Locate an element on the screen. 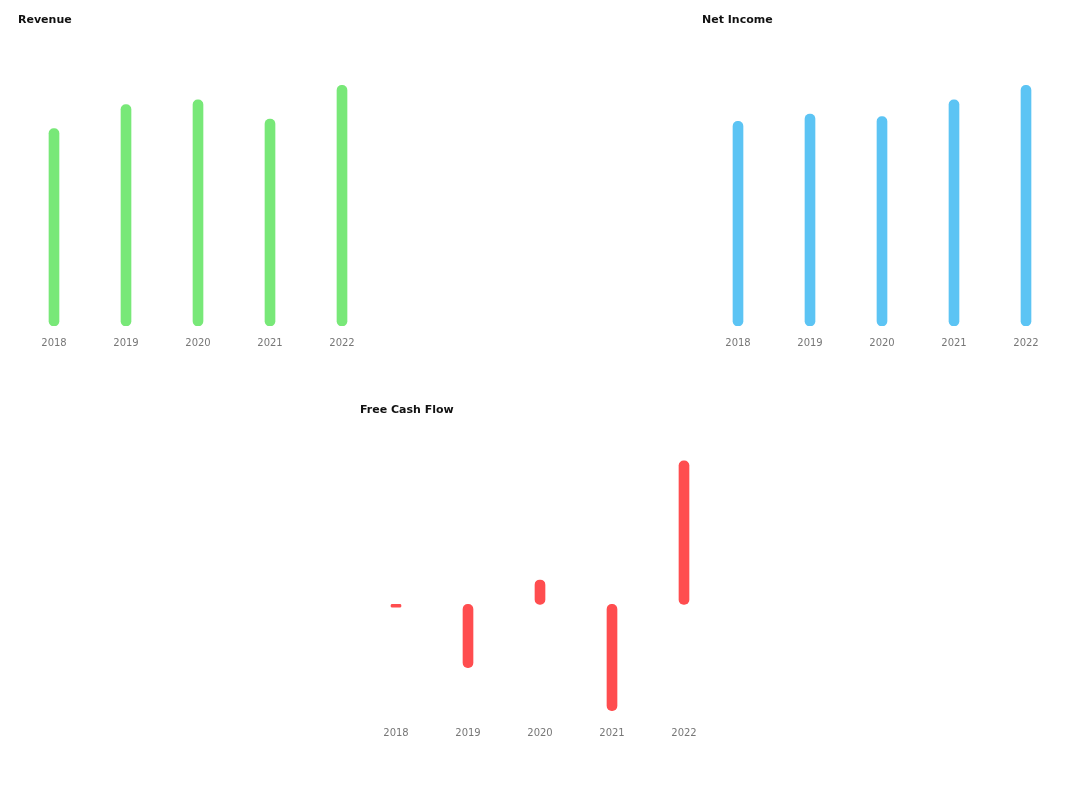  chart-title: Revenue is located at coordinates (45, 20).